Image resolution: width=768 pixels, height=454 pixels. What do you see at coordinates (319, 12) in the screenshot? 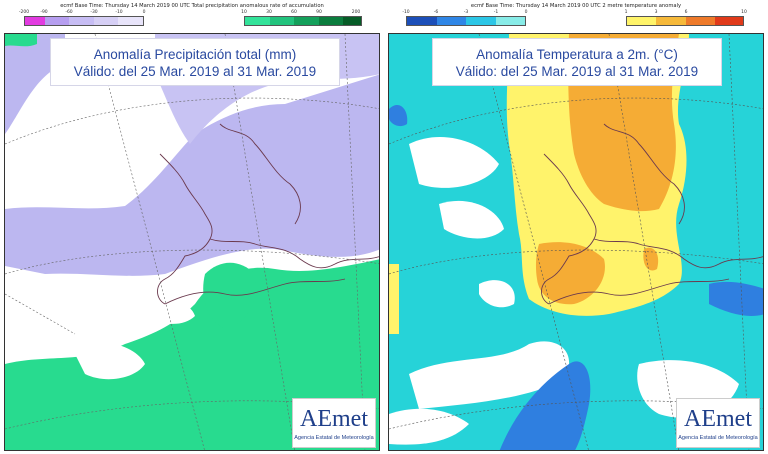
I see `legend-tick: 90` at bounding box center [319, 12].